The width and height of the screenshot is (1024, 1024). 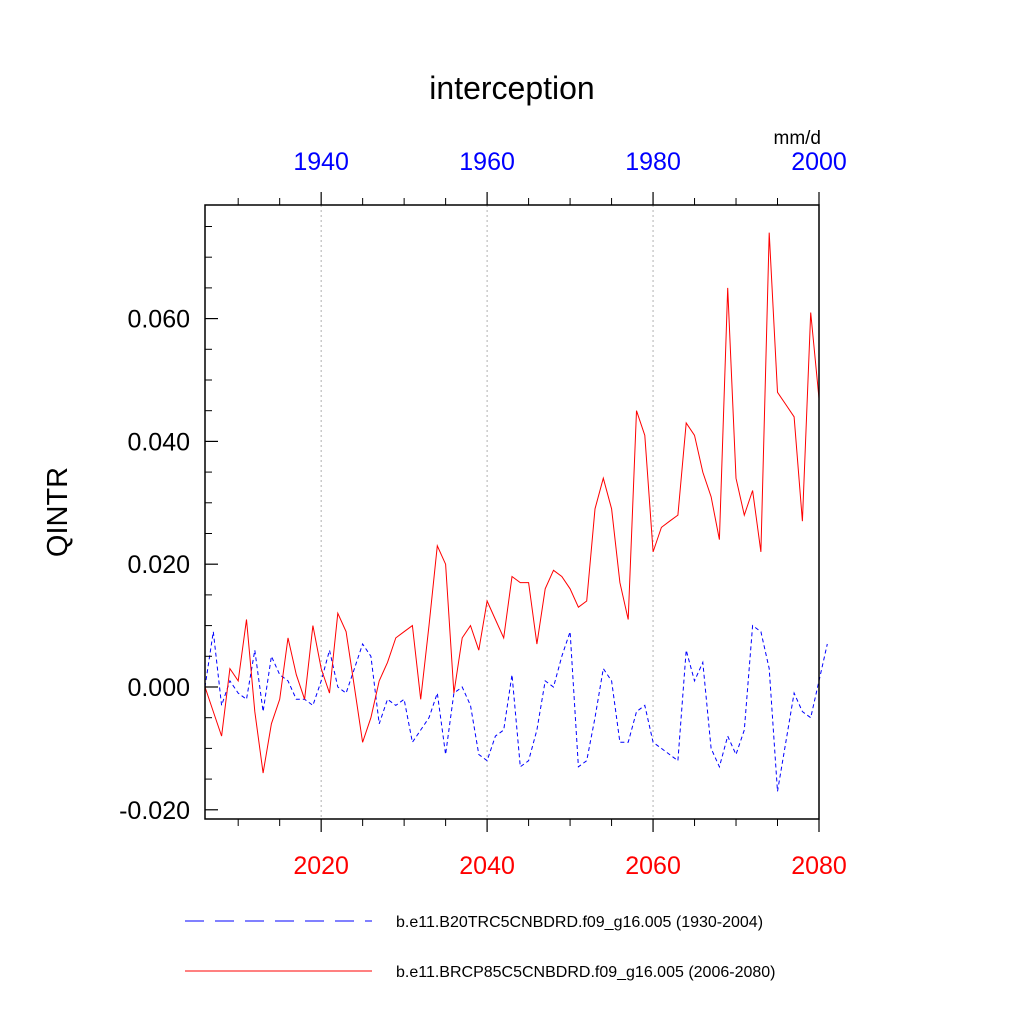 I want to click on y-tick-label: 0.060, so click(x=158, y=320).